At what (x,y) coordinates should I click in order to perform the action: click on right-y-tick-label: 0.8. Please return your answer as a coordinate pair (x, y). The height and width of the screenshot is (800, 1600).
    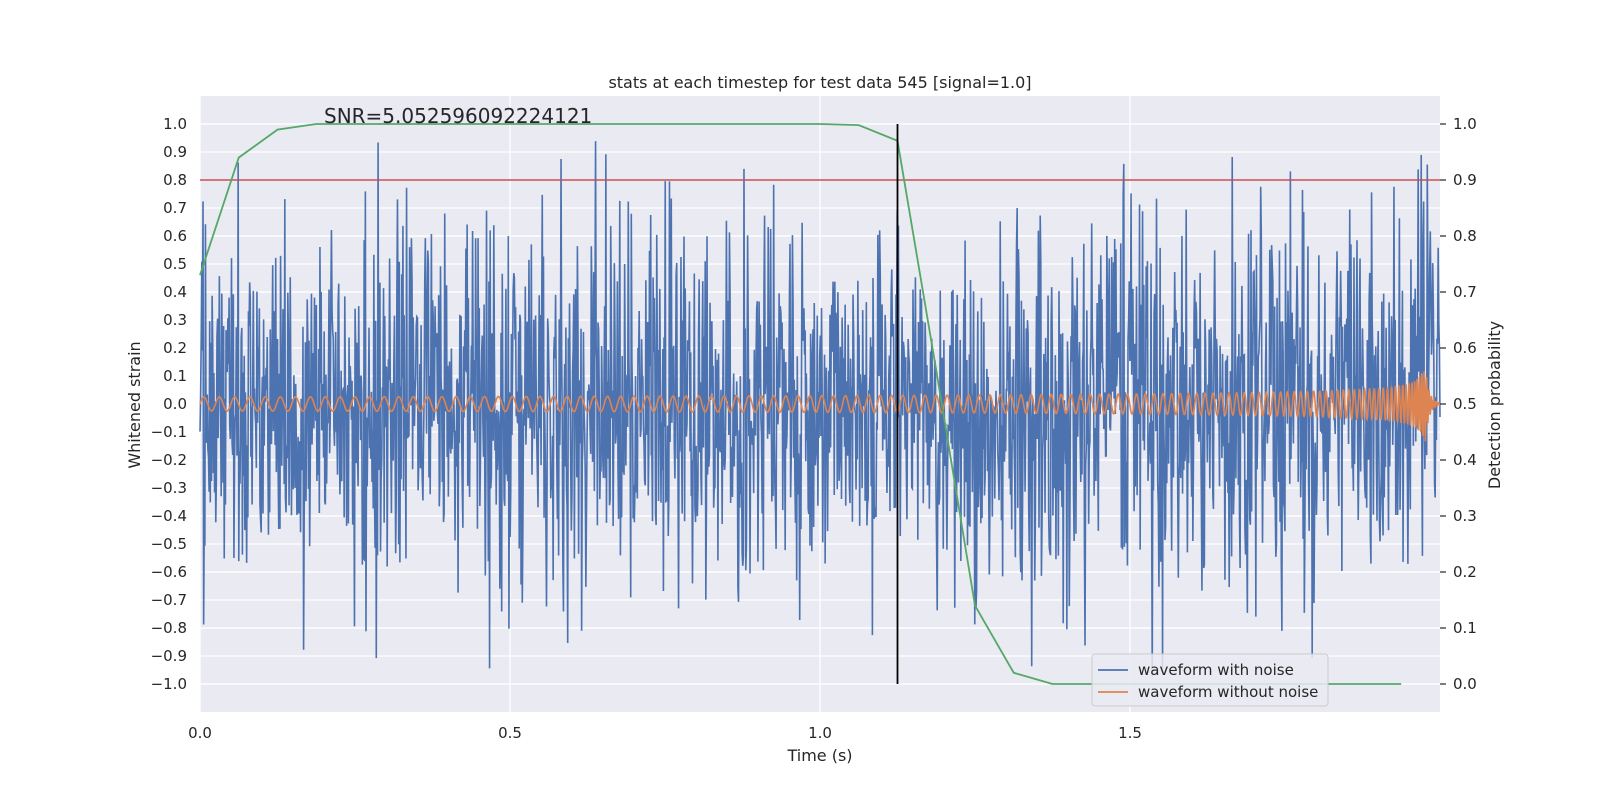
    Looking at the image, I should click on (1465, 236).